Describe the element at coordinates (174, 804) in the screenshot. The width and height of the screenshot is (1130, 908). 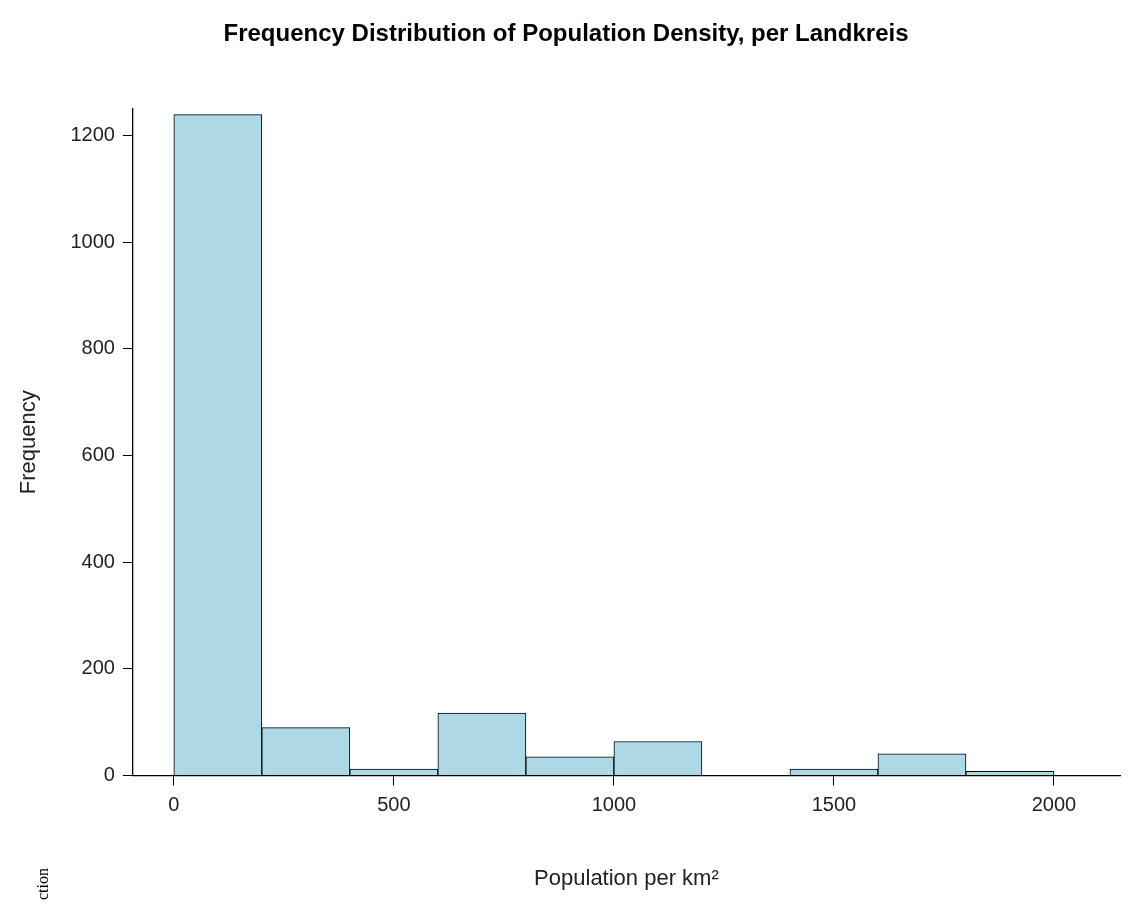
I see `x-tick-label: 0` at that location.